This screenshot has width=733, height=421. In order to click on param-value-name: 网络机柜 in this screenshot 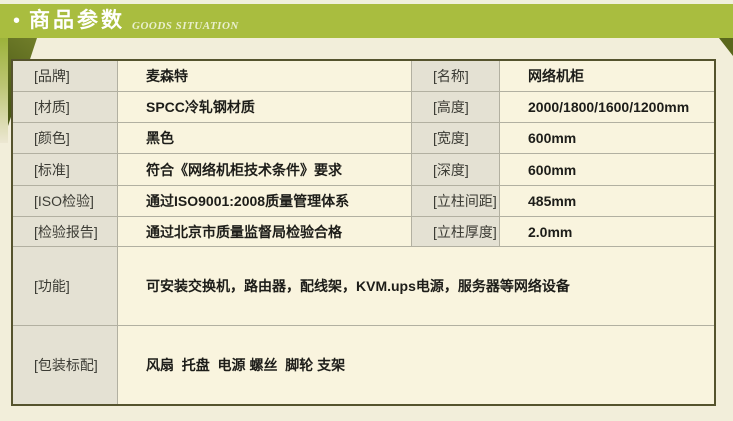, I will do `click(607, 76)`.